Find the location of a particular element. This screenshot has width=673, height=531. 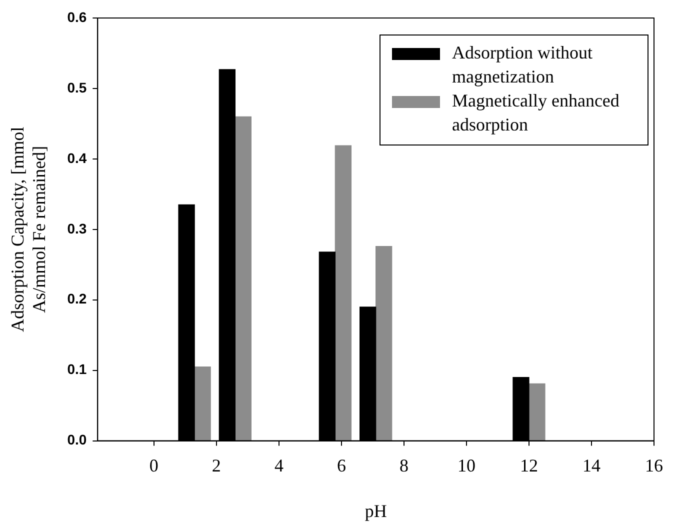

x-tick-label: 6 is located at coordinates (341, 465).